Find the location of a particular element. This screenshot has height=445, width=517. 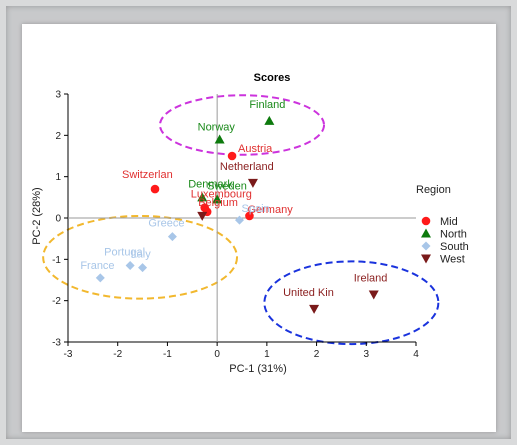

point-label-germany: Germany is located at coordinates (270, 210).